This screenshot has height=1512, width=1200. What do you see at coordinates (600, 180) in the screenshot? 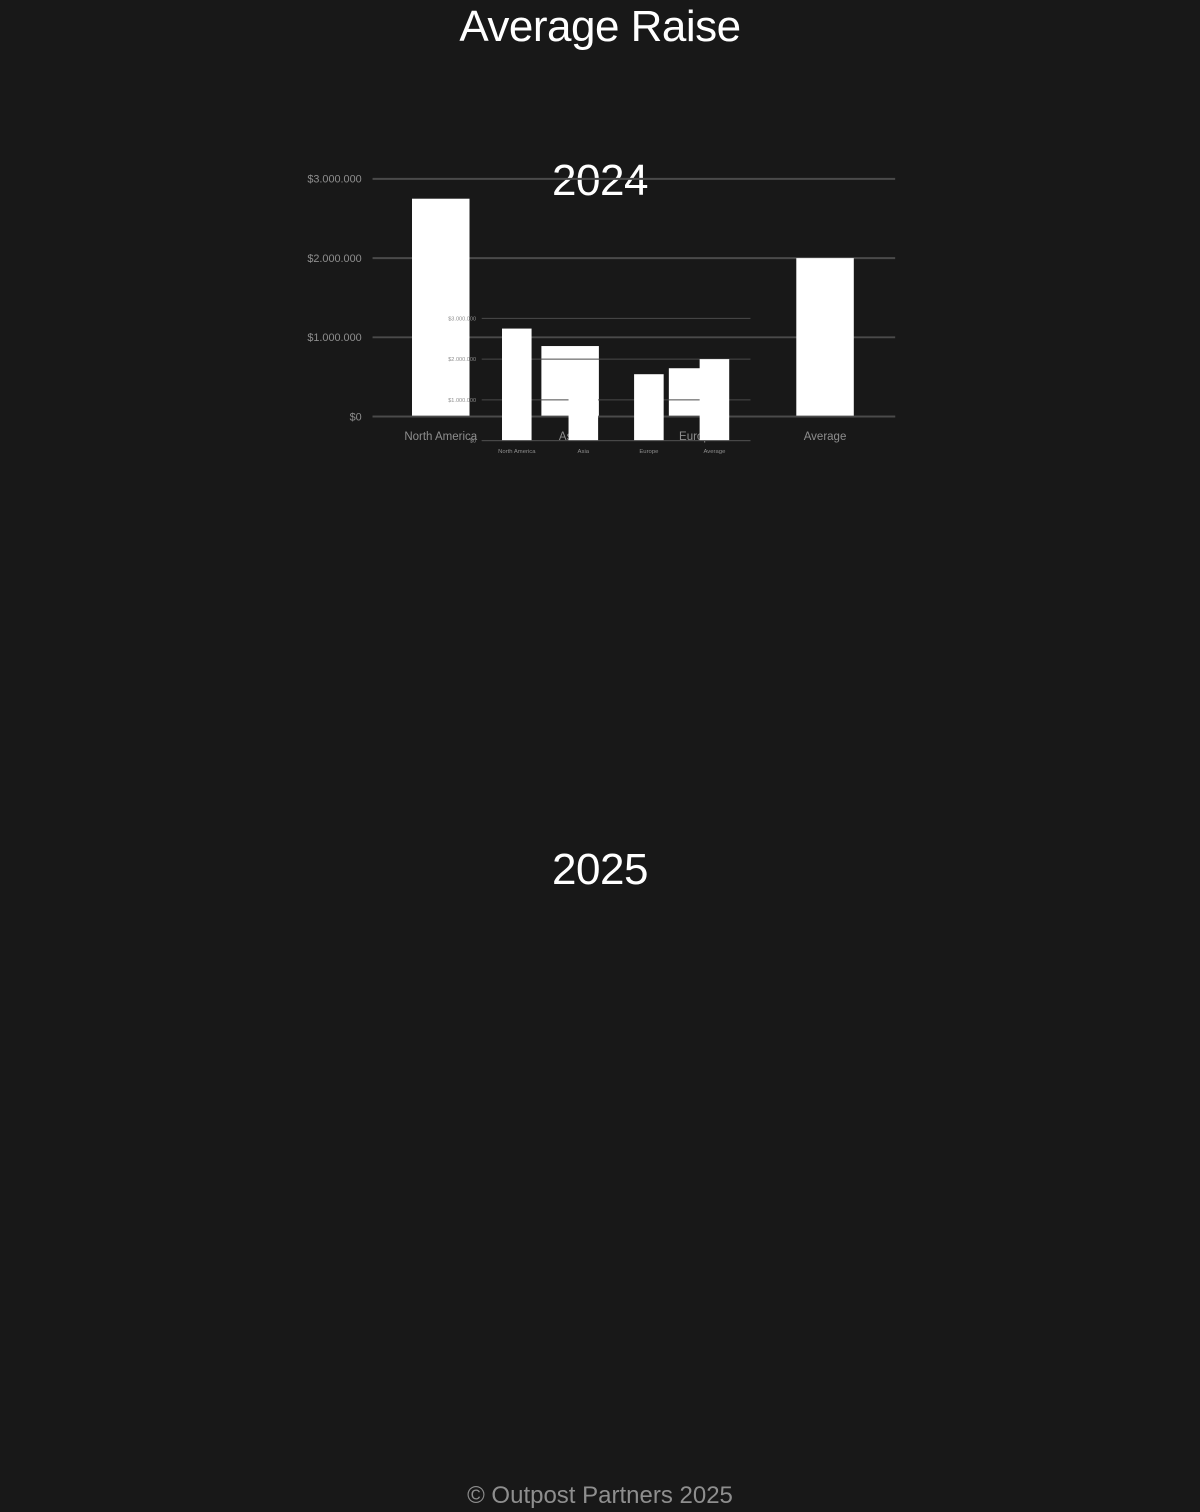
I see `chart-title: 2024` at bounding box center [600, 180].